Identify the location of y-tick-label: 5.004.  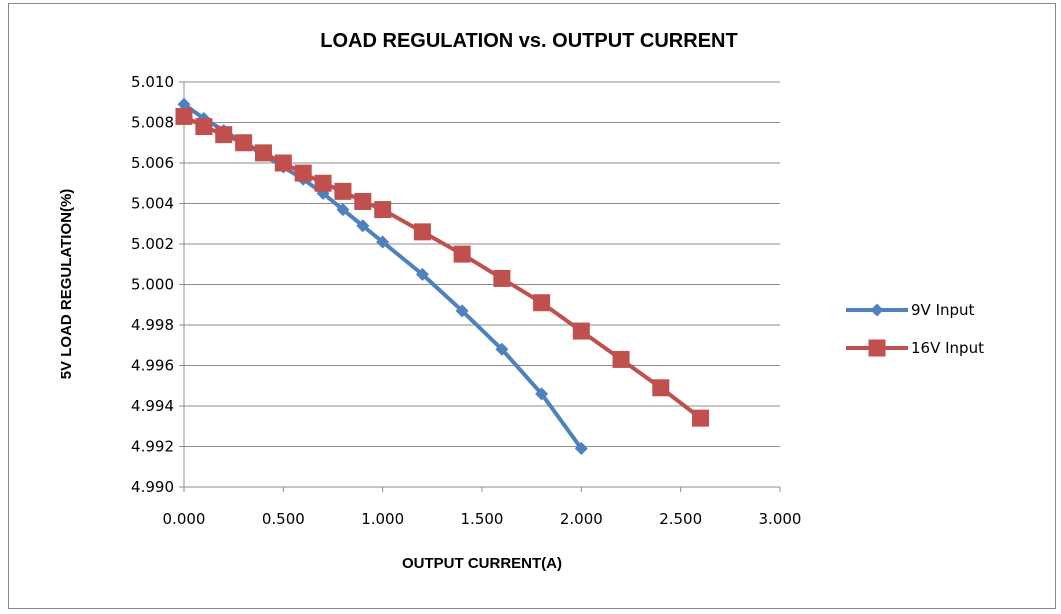
(152, 204).